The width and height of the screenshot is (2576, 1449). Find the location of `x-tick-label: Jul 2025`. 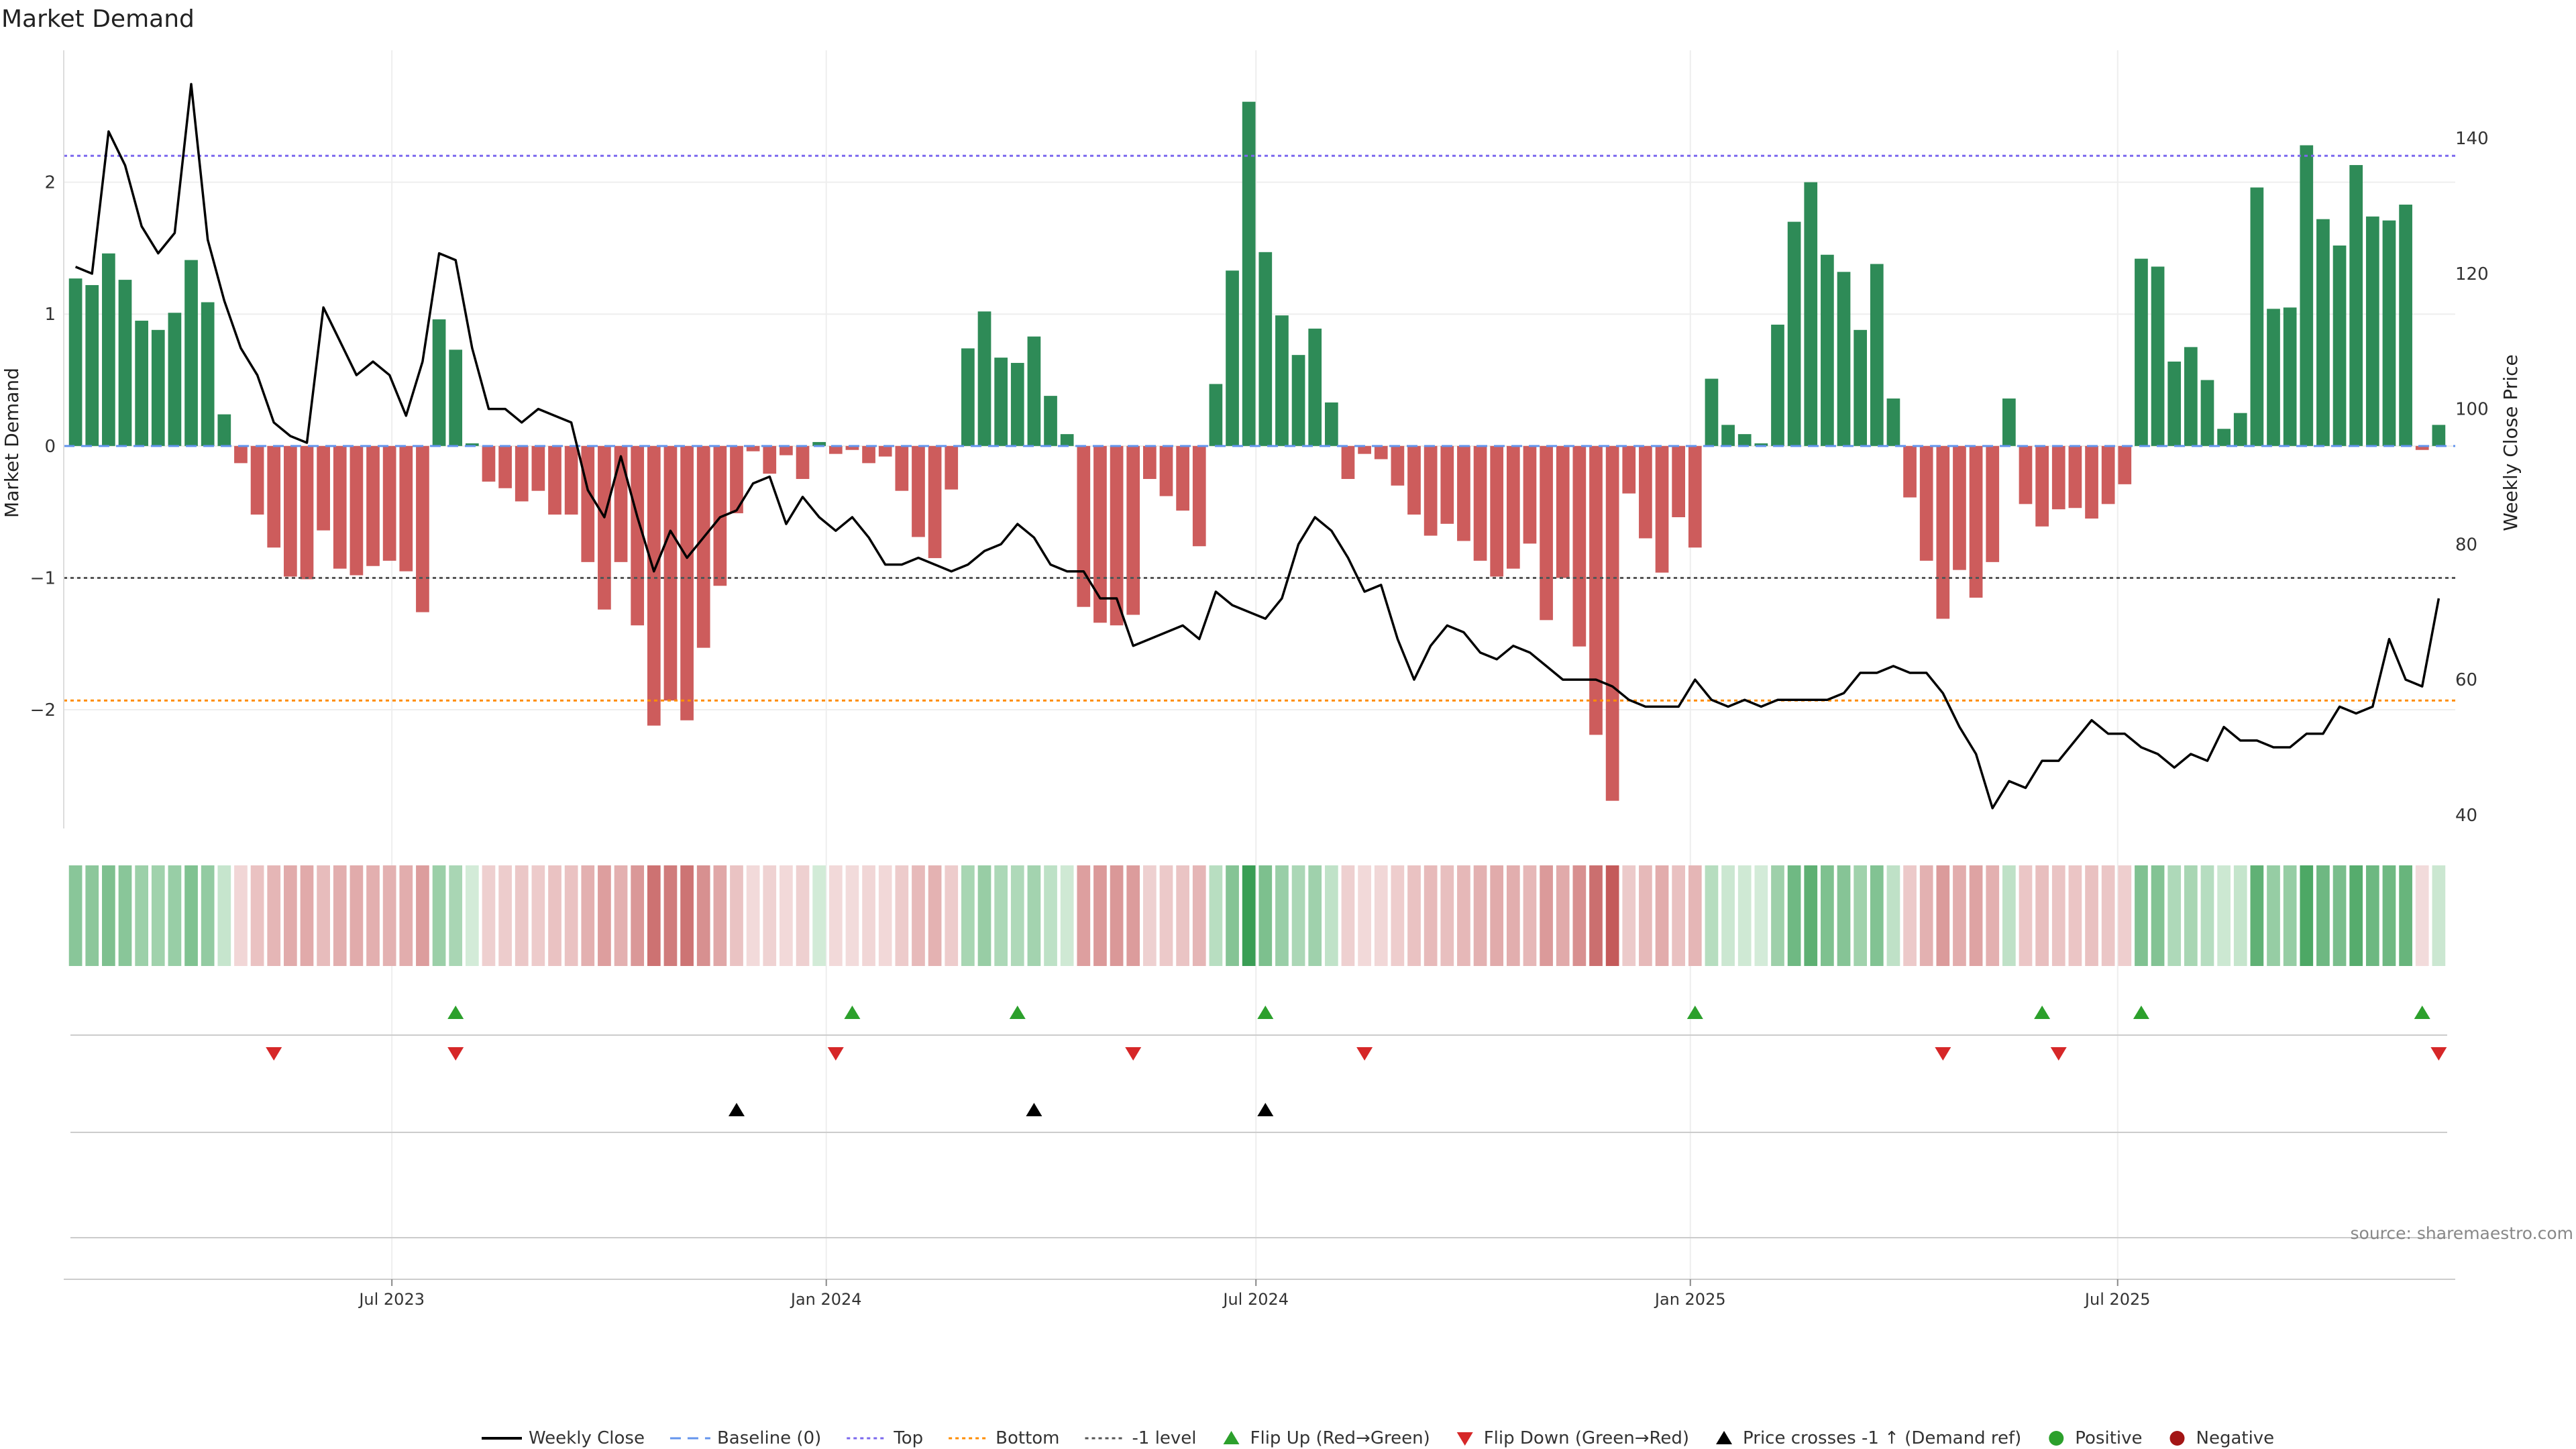

x-tick-label: Jul 2025 is located at coordinates (2117, 1299).